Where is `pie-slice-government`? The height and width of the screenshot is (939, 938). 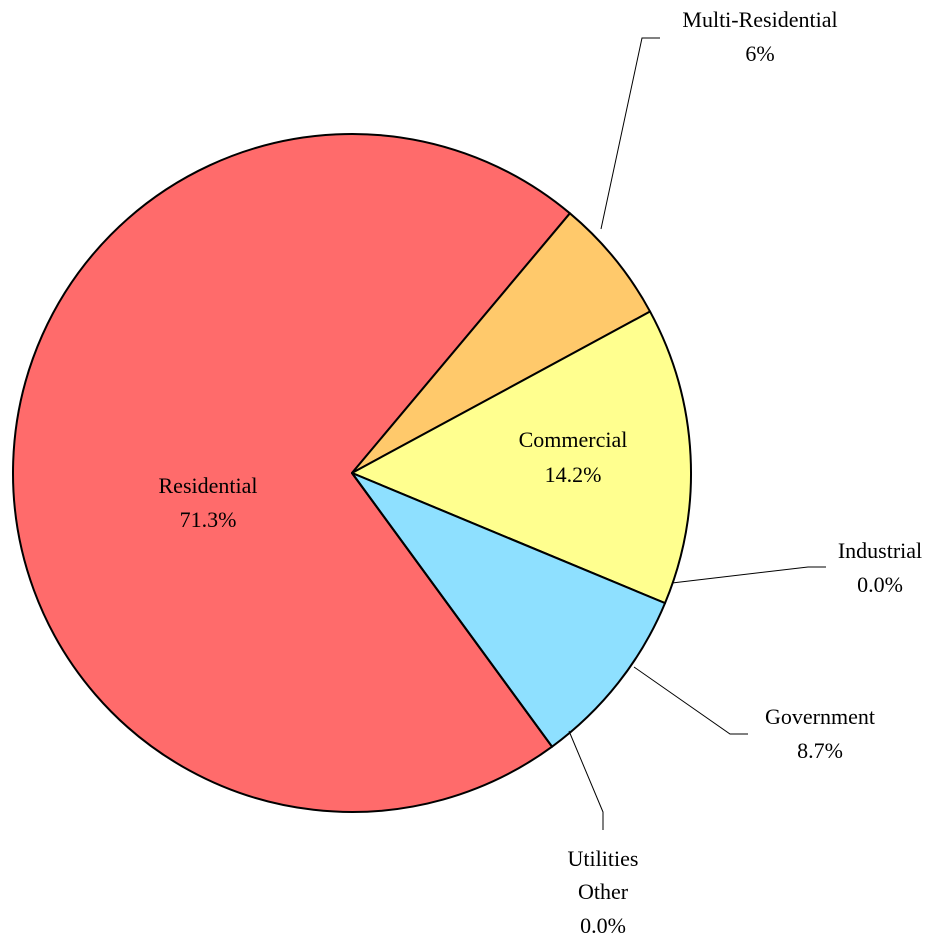 pie-slice-government is located at coordinates (509, 610).